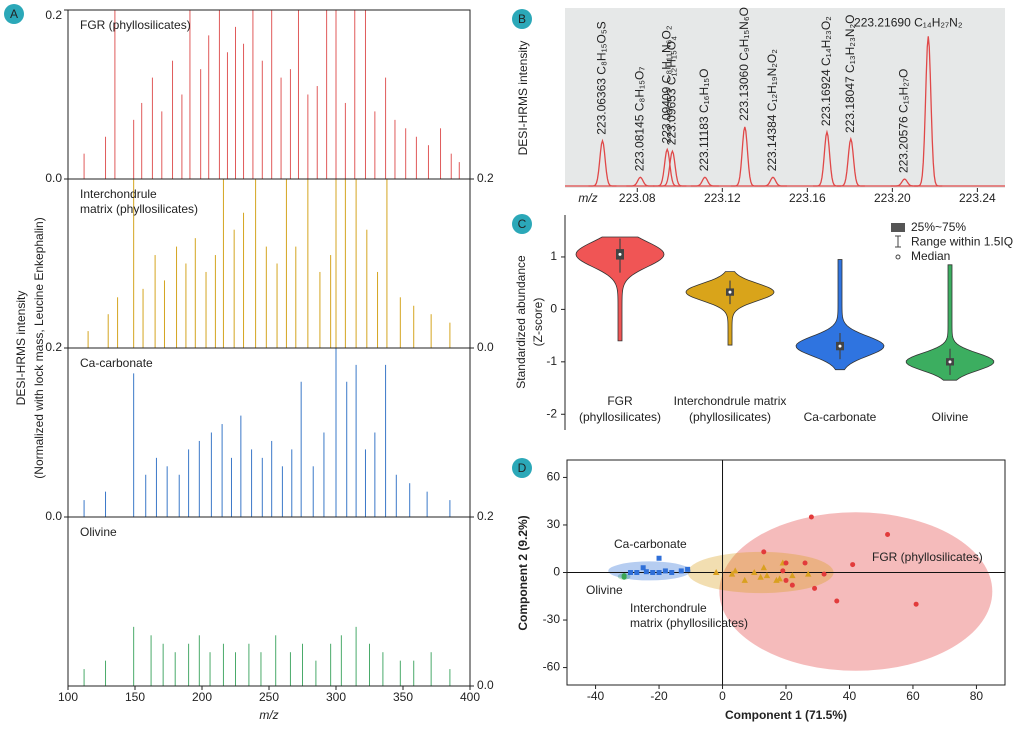 The height and width of the screenshot is (729, 1013). What do you see at coordinates (672, 90) in the screenshot?
I see `peak-label: 223.09653 C₁₂H₁₅O₄` at bounding box center [672, 90].